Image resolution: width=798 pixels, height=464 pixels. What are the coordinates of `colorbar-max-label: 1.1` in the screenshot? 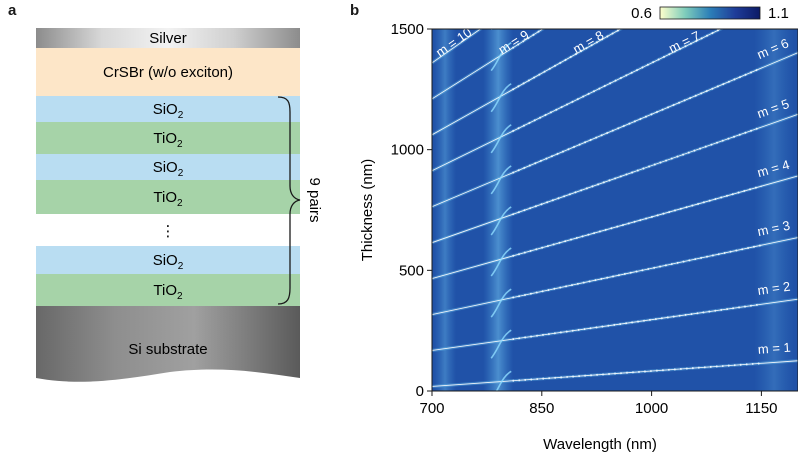 It's located at (778, 13).